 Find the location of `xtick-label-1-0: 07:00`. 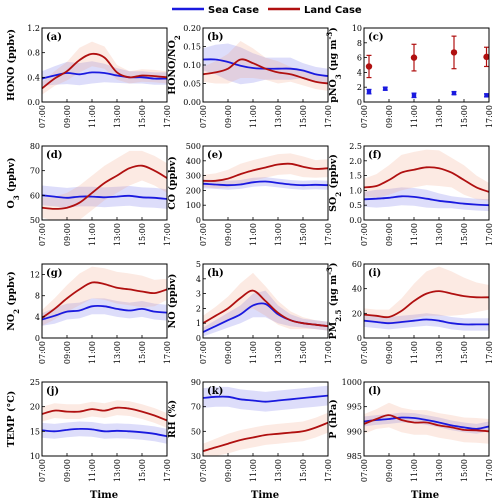

xtick-label-1-0: 07:00 is located at coordinates (203, 116).